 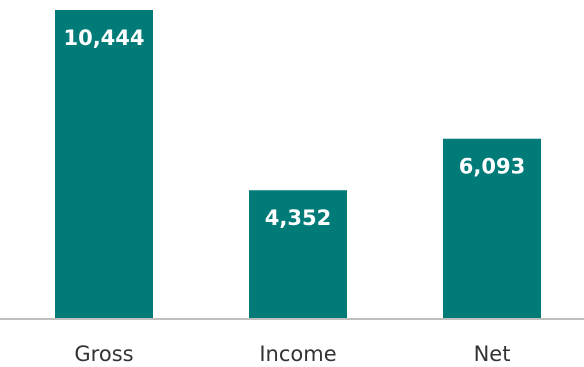 I want to click on data-label-net: 6,093, so click(x=492, y=167).